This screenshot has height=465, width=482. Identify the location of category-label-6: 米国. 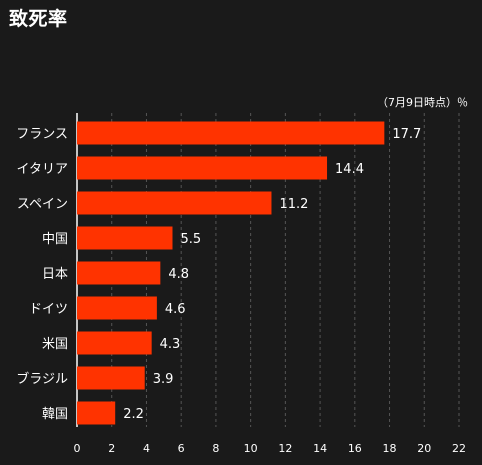
(55, 344).